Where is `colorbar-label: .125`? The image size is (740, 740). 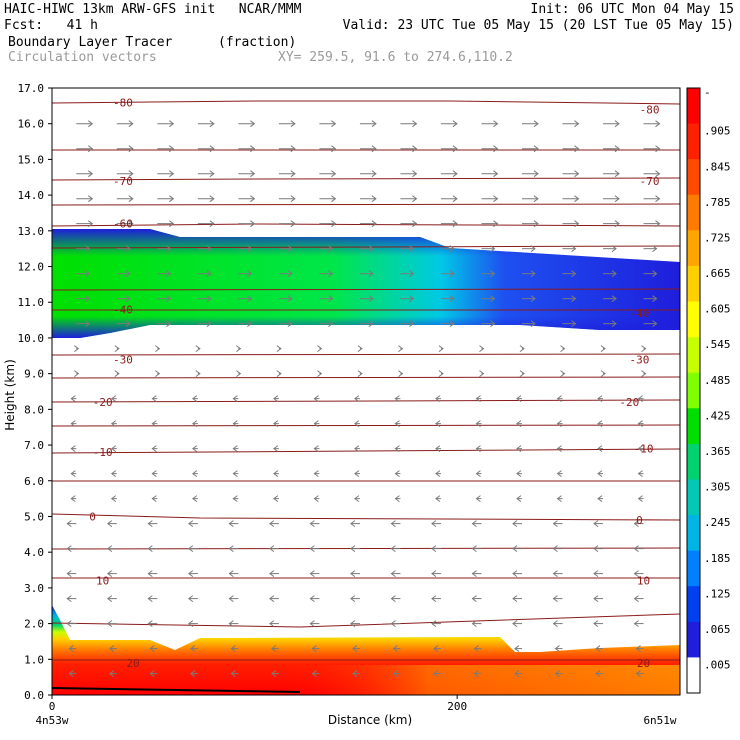 colorbar-label: .125 is located at coordinates (717, 593).